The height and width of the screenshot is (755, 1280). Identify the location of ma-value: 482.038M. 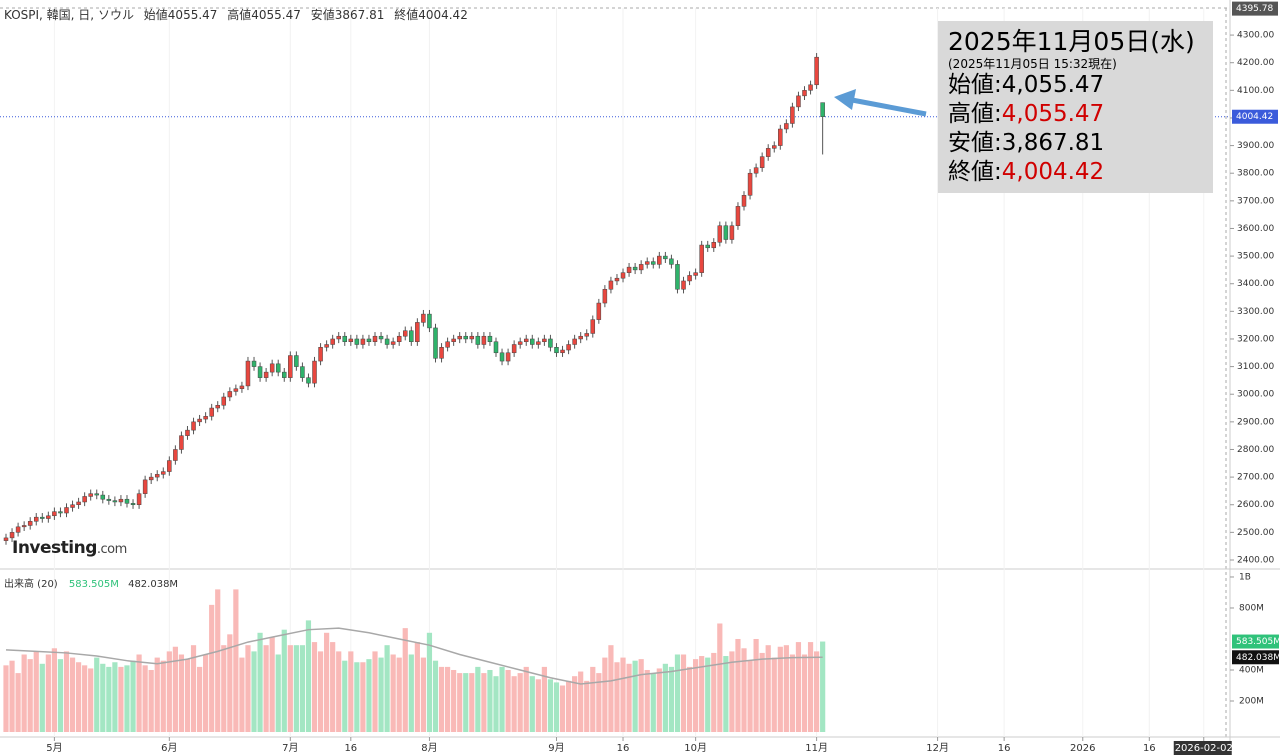
(153, 584).